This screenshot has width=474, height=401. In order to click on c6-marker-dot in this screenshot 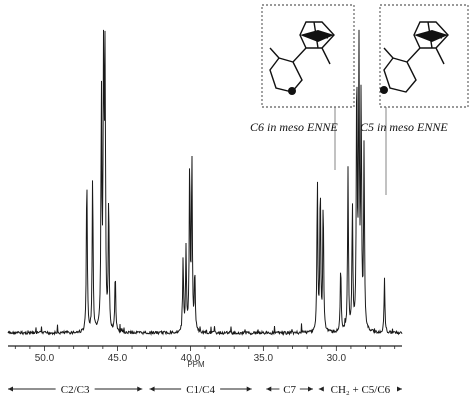, I will do `click(292, 91)`.